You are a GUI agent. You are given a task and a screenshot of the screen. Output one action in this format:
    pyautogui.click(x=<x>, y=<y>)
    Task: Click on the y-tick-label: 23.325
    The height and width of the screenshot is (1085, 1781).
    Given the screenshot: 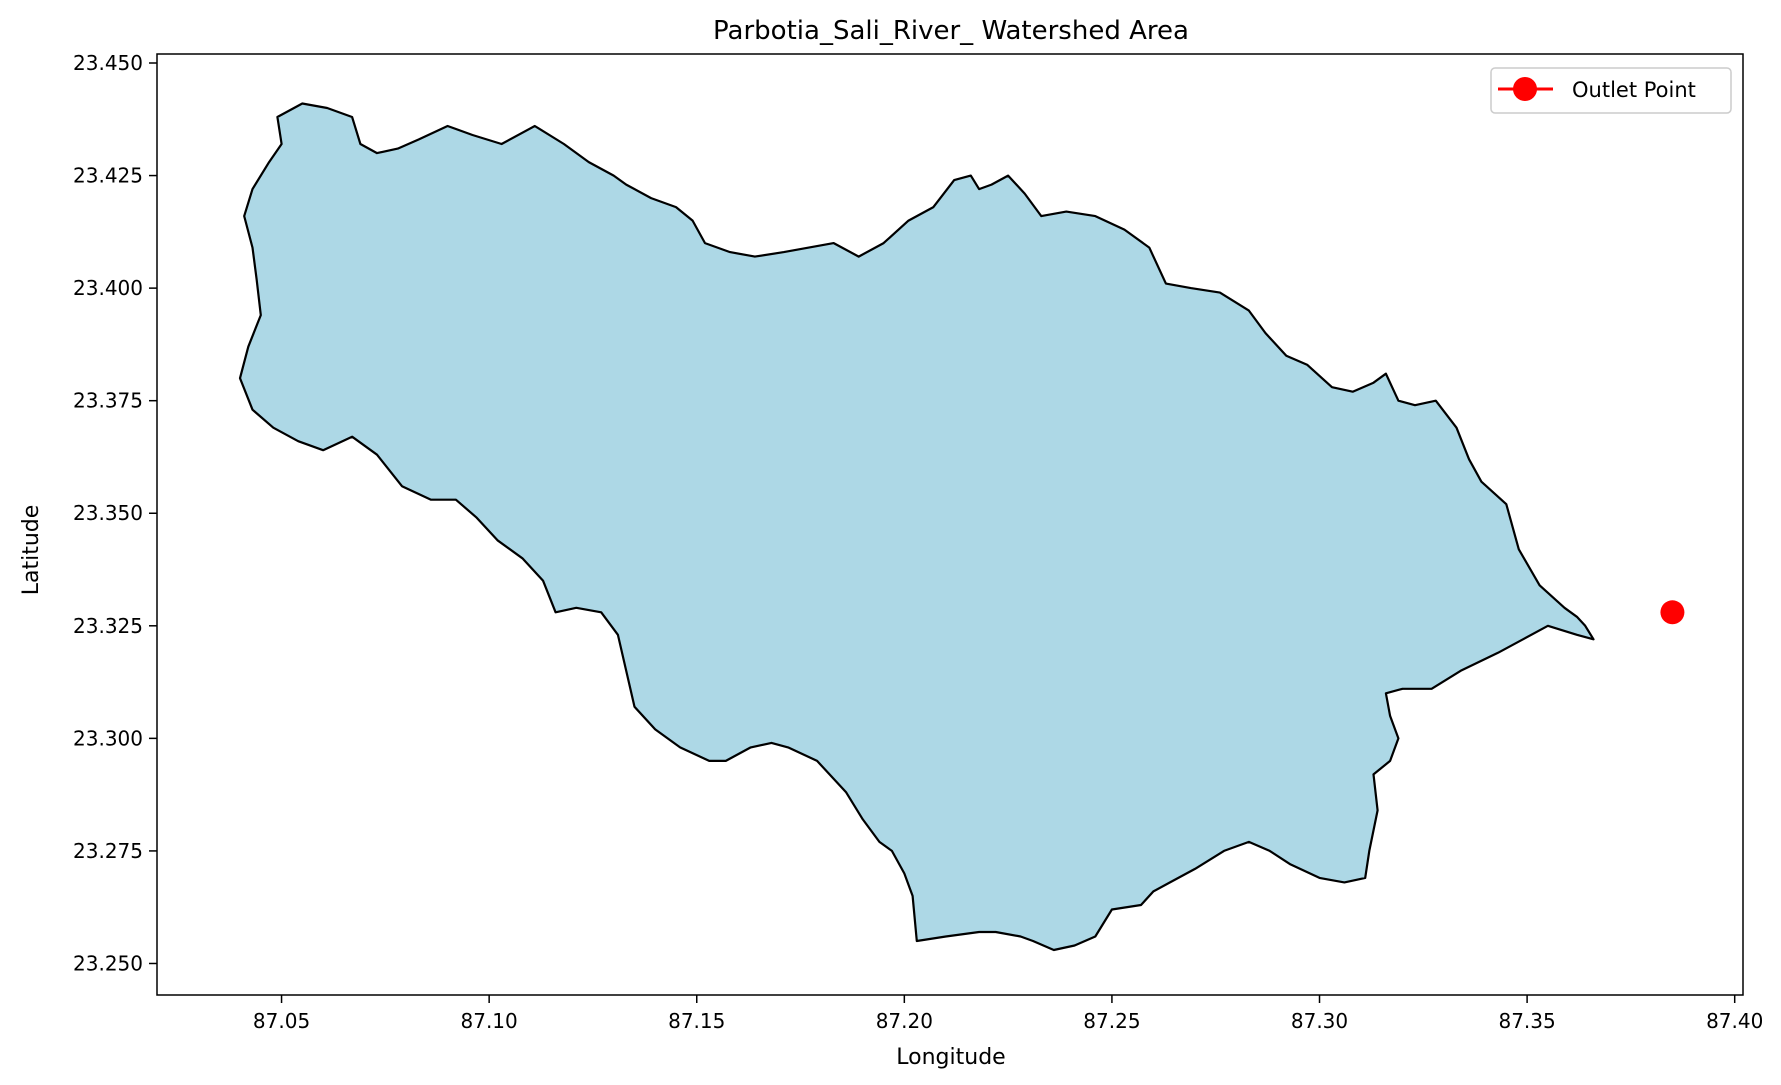 What is the action you would take?
    pyautogui.click(x=108, y=626)
    